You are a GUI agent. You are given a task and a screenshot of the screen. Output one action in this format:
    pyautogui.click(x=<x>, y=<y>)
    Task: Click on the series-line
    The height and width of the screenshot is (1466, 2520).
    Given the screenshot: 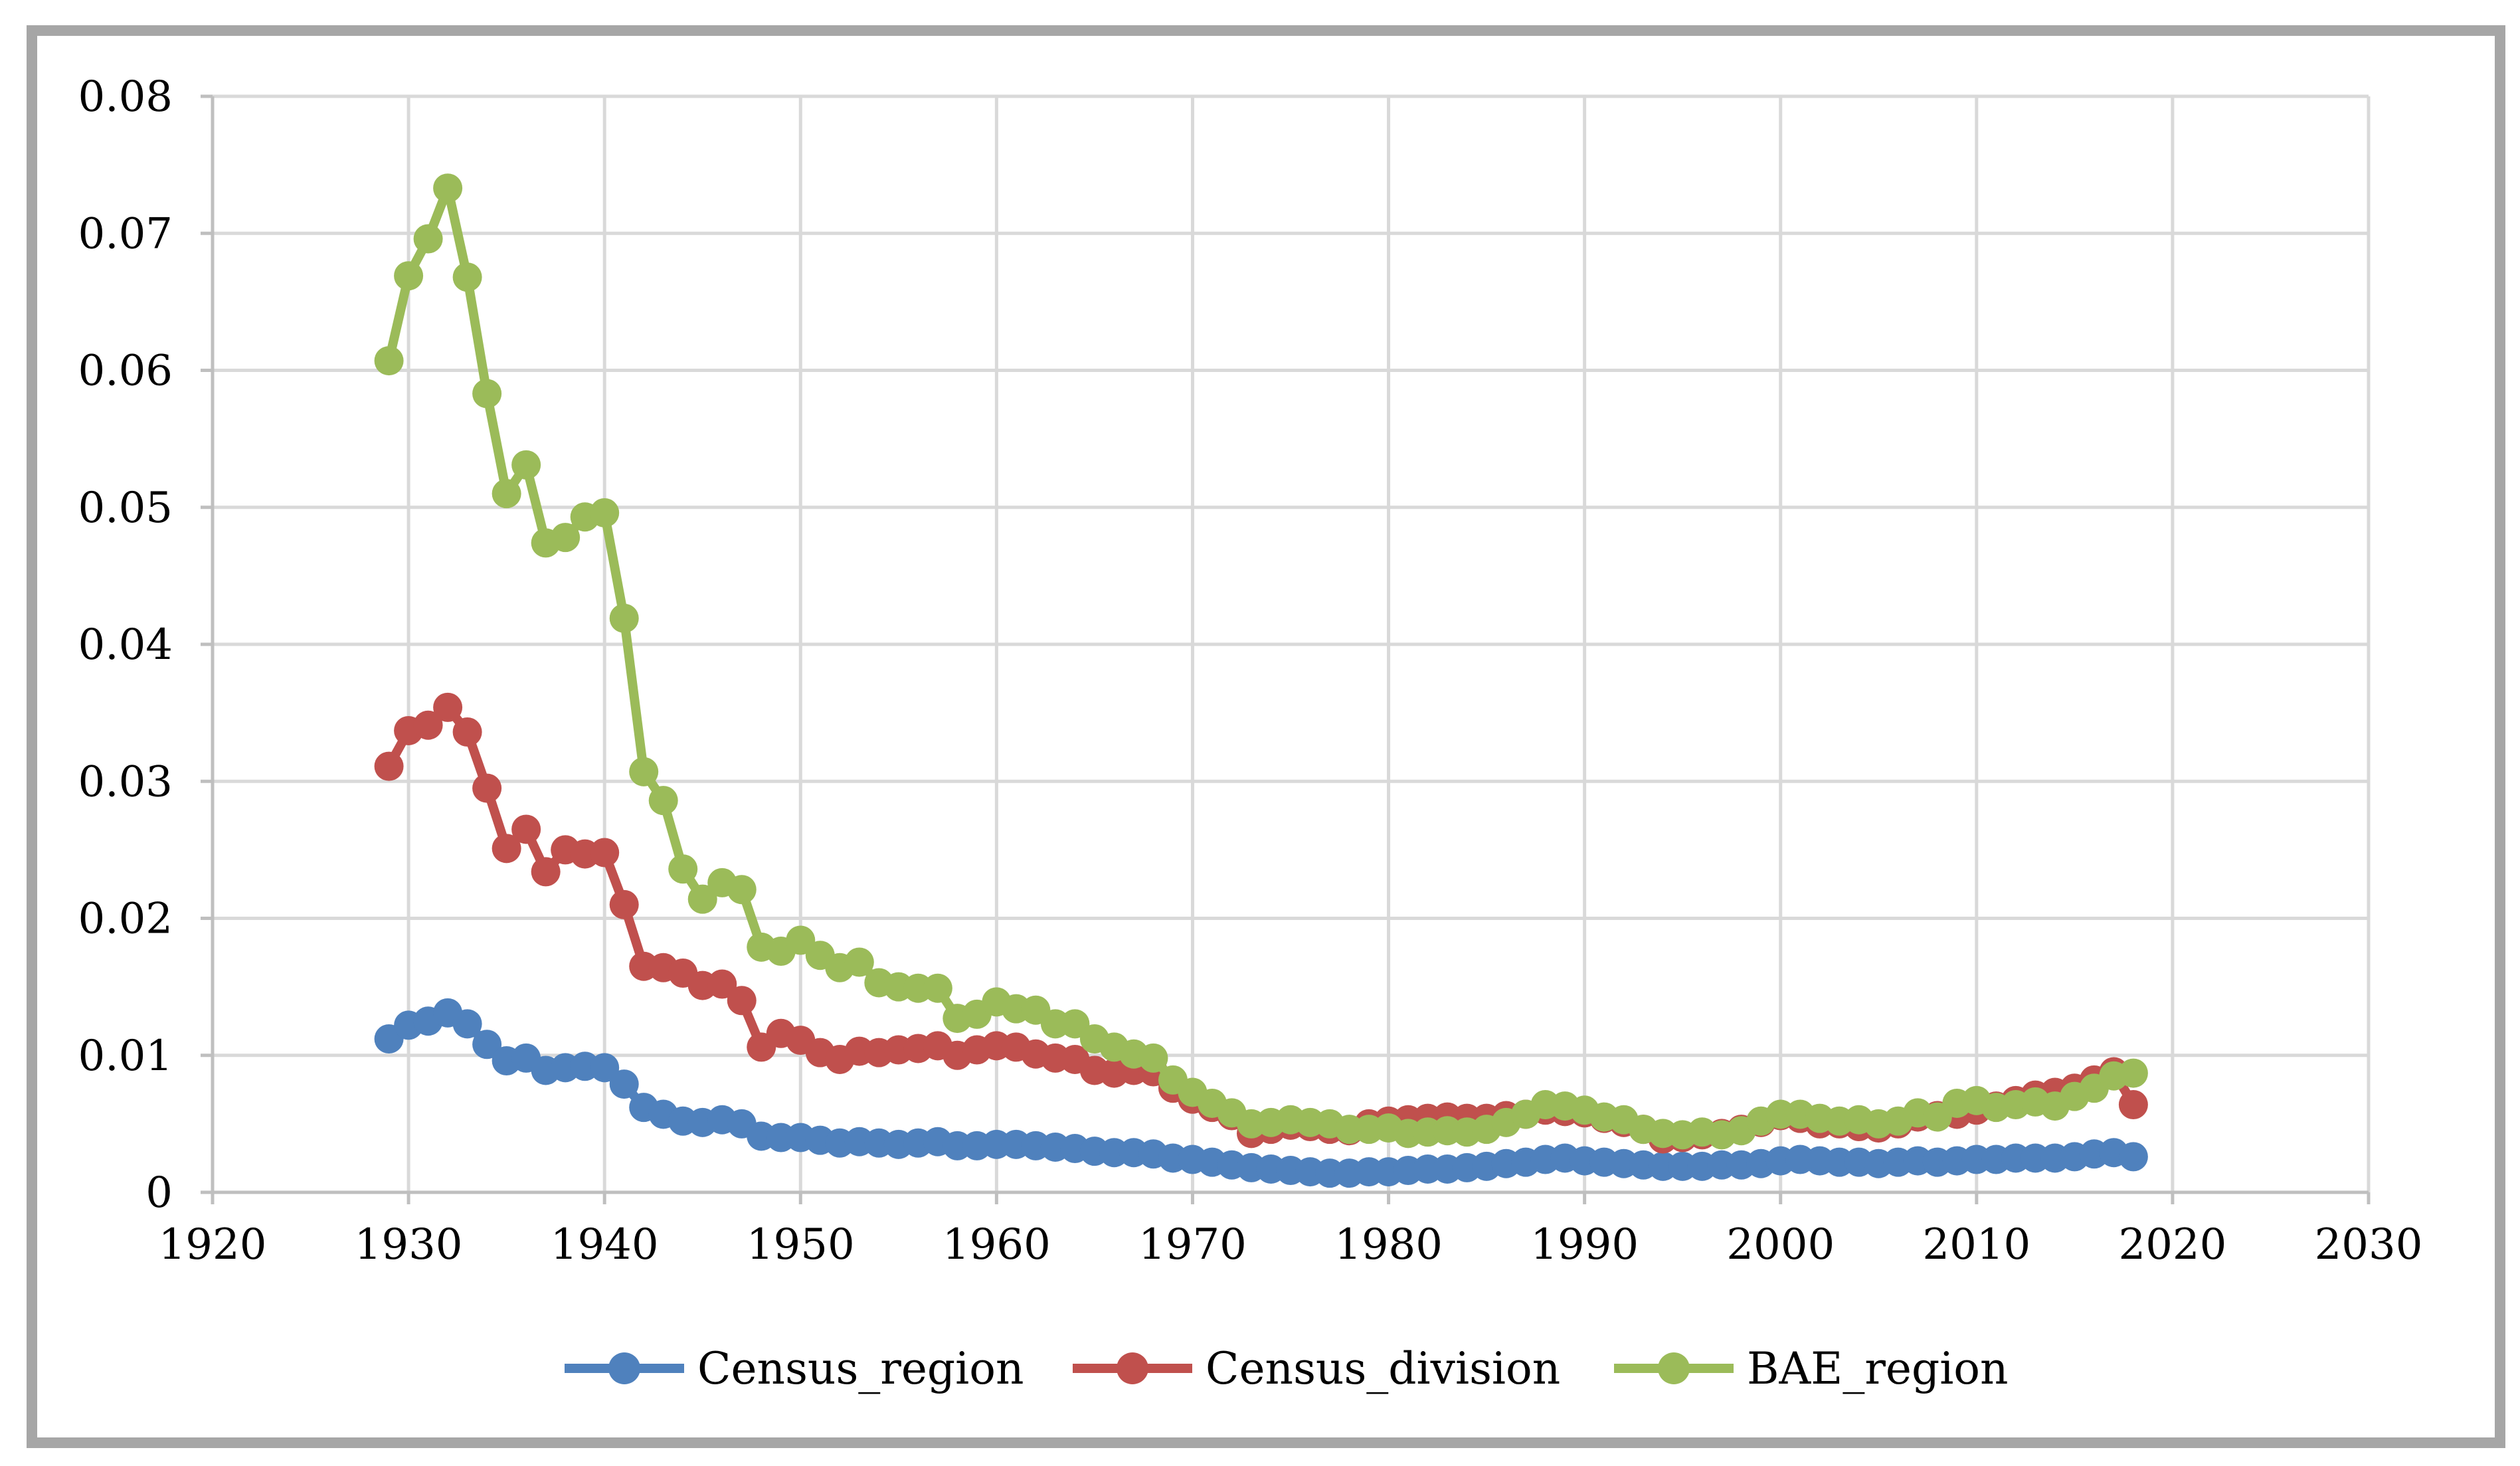 What is the action you would take?
    pyautogui.click(x=1260, y=1093)
    